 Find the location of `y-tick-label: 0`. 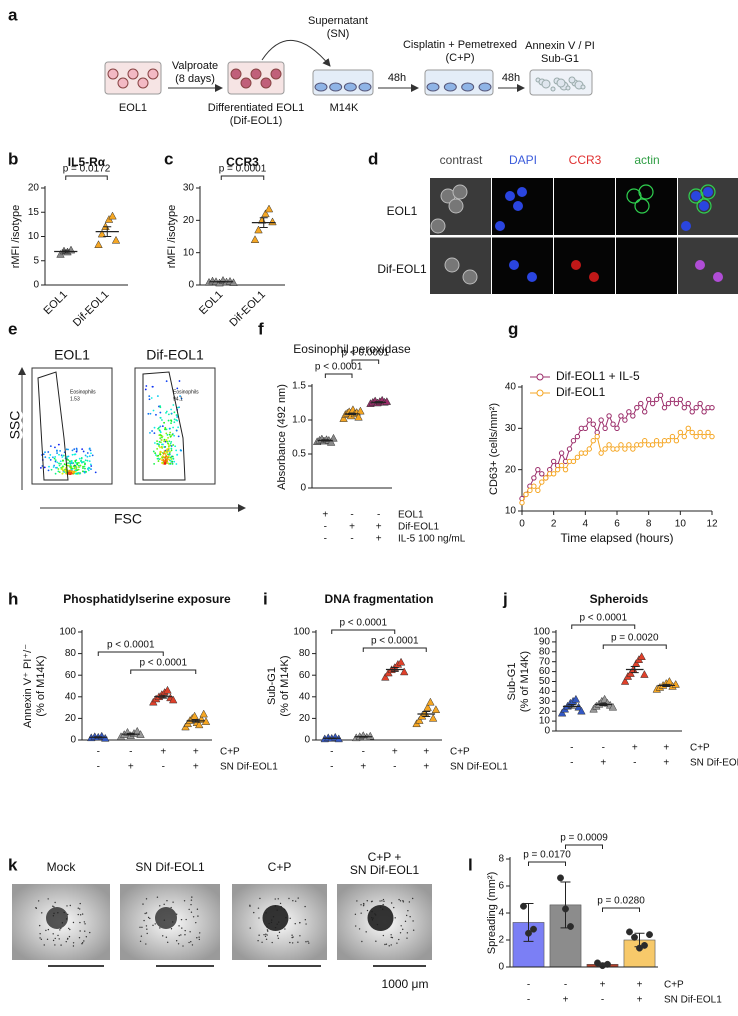

y-tick-label: 0 is located at coordinates (307, 740).